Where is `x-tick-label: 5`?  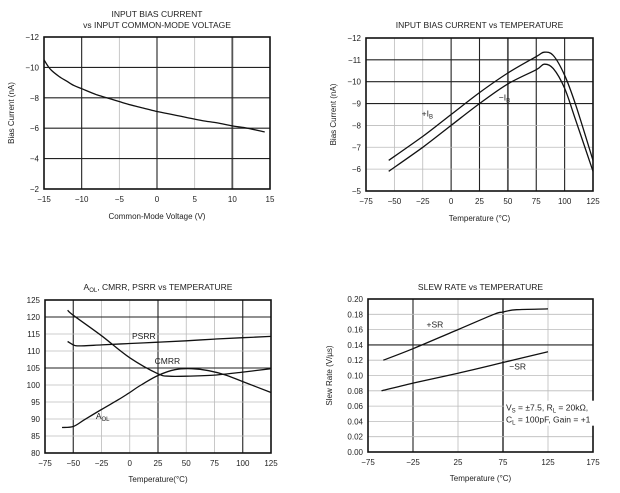
x-tick-label: 5 is located at coordinates (194, 199).